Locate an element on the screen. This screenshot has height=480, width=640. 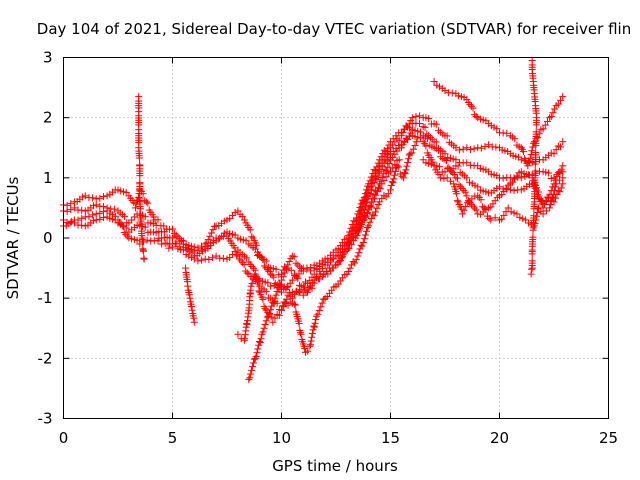
y-axis-label: SDTVAR / TECUs is located at coordinates (13, 237).